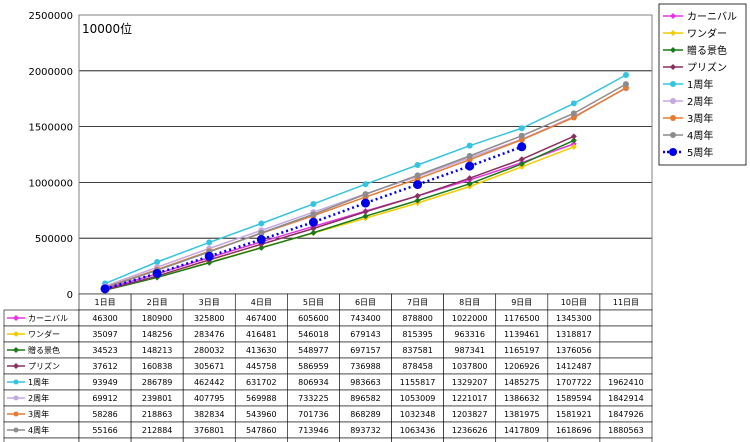 This screenshot has height=442, width=750. I want to click on table-cell-value: 1707722, so click(574, 382).